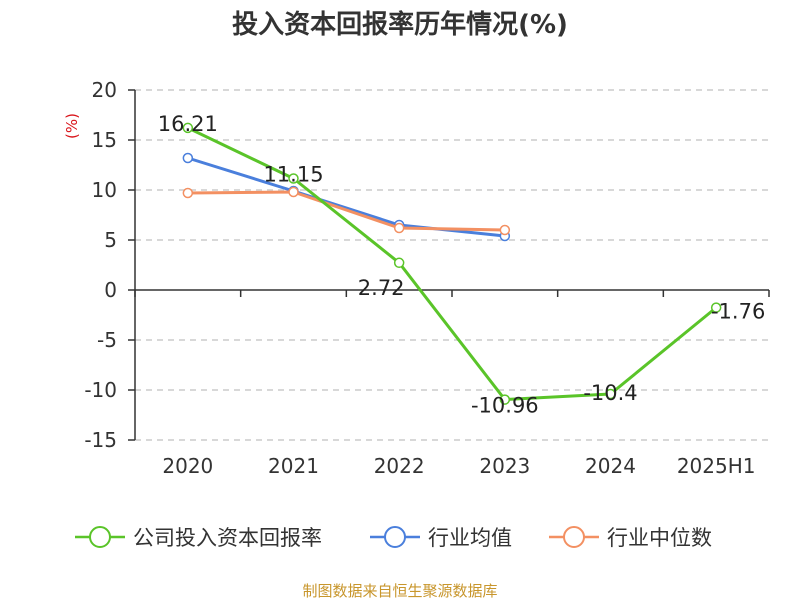 This screenshot has height=600, width=800. What do you see at coordinates (610, 466) in the screenshot?
I see `x-tick-label: 2024` at bounding box center [610, 466].